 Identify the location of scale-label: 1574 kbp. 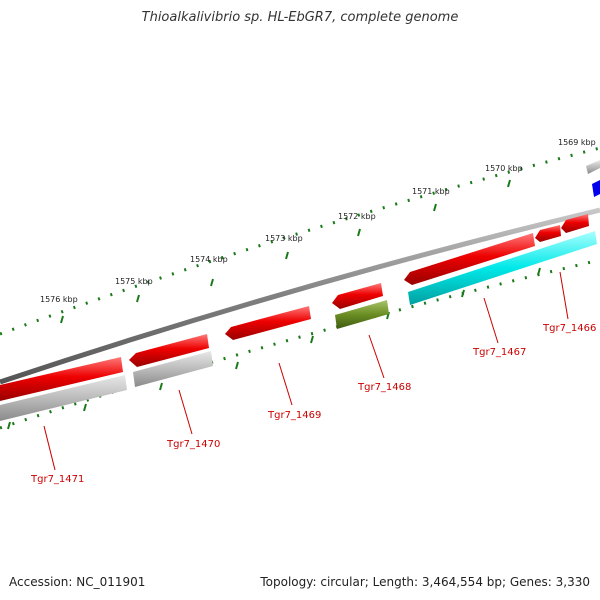
(209, 259).